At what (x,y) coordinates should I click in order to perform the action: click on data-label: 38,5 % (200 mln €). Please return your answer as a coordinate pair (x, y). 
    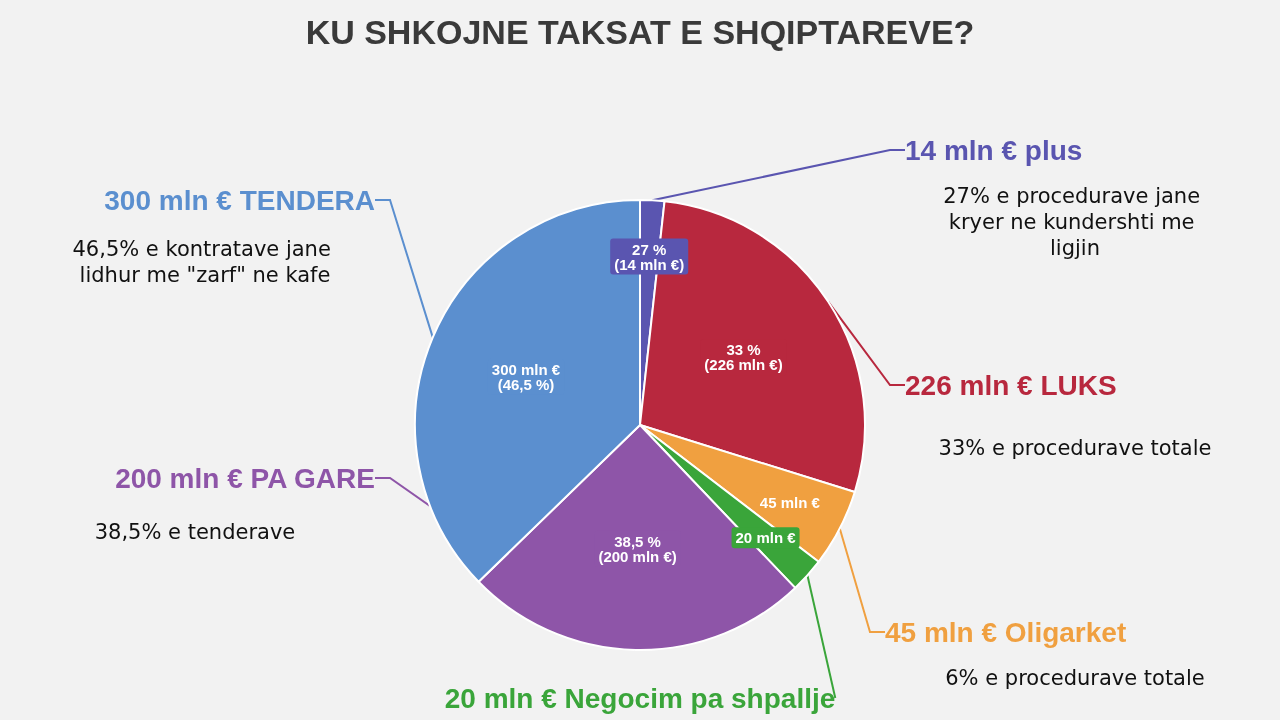
    Looking at the image, I should click on (637, 548).